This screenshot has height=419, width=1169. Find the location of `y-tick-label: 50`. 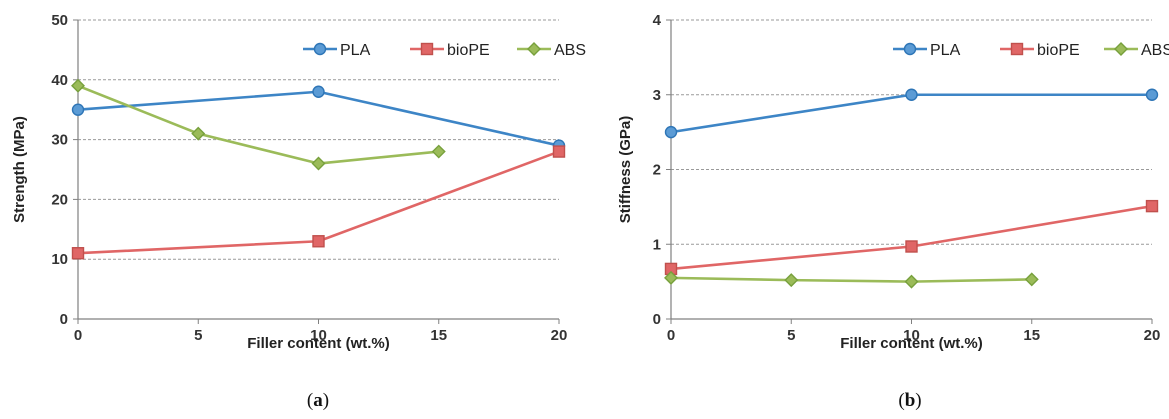

y-tick-label: 50 is located at coordinates (59, 20).